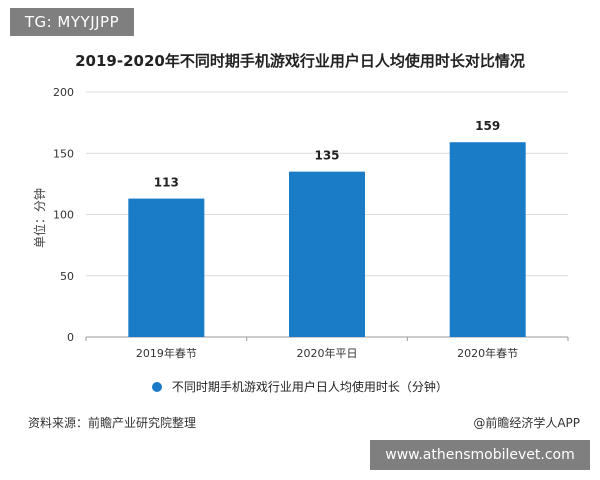 Image resolution: width=600 pixels, height=480 pixels. I want to click on bar-value-label: 113, so click(166, 183).